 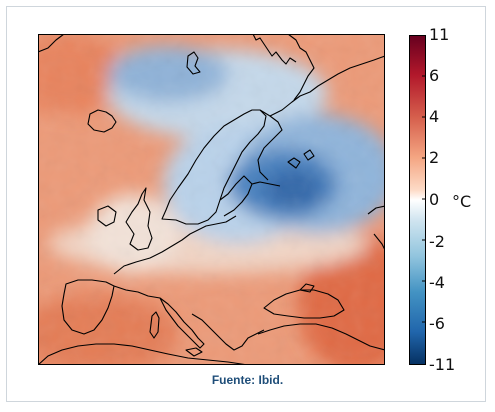 I want to click on colorbar-tick-label: -2, so click(x=437, y=241).